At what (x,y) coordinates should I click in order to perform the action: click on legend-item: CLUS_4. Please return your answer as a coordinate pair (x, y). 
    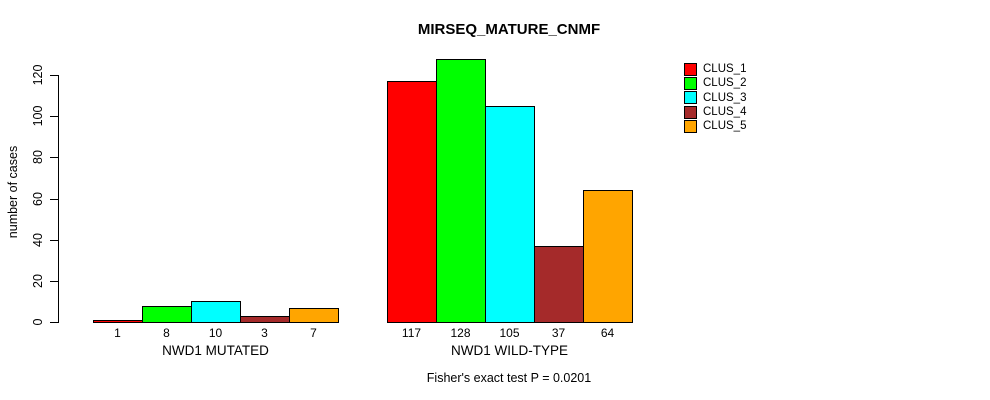
    Looking at the image, I should click on (715, 112).